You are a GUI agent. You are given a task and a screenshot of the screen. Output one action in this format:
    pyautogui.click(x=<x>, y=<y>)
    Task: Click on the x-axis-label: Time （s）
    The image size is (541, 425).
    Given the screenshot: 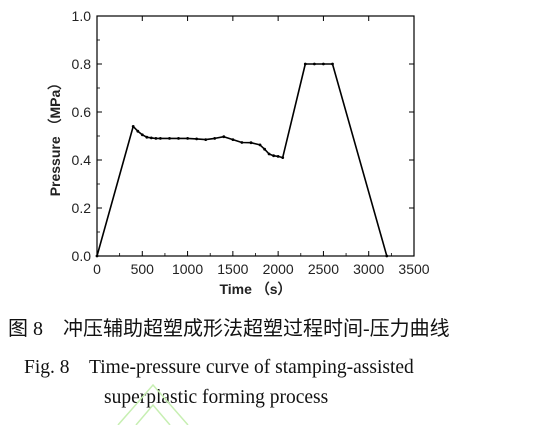 What is the action you would take?
    pyautogui.click(x=255, y=289)
    